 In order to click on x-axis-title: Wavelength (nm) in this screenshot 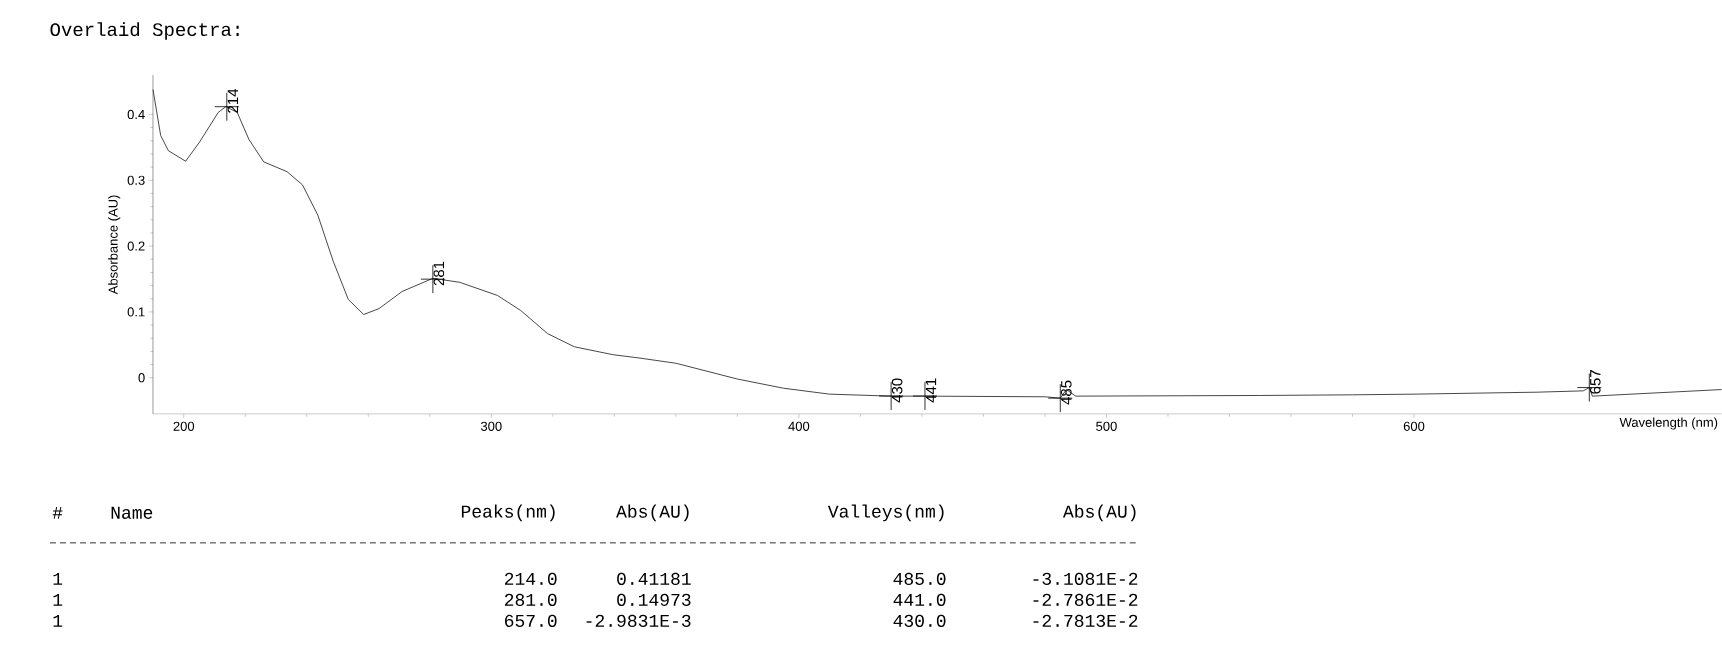, I will do `click(1668, 423)`.